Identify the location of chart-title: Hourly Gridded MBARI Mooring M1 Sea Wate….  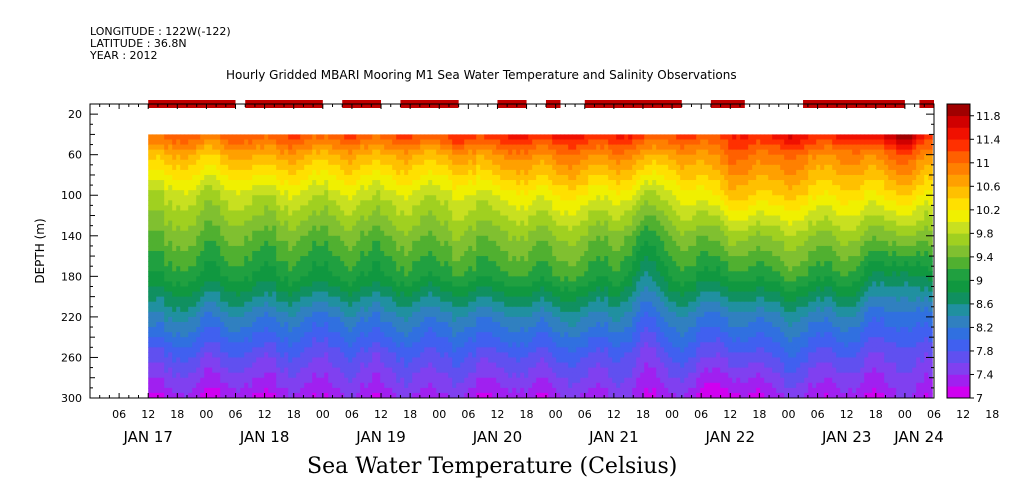
(481, 75).